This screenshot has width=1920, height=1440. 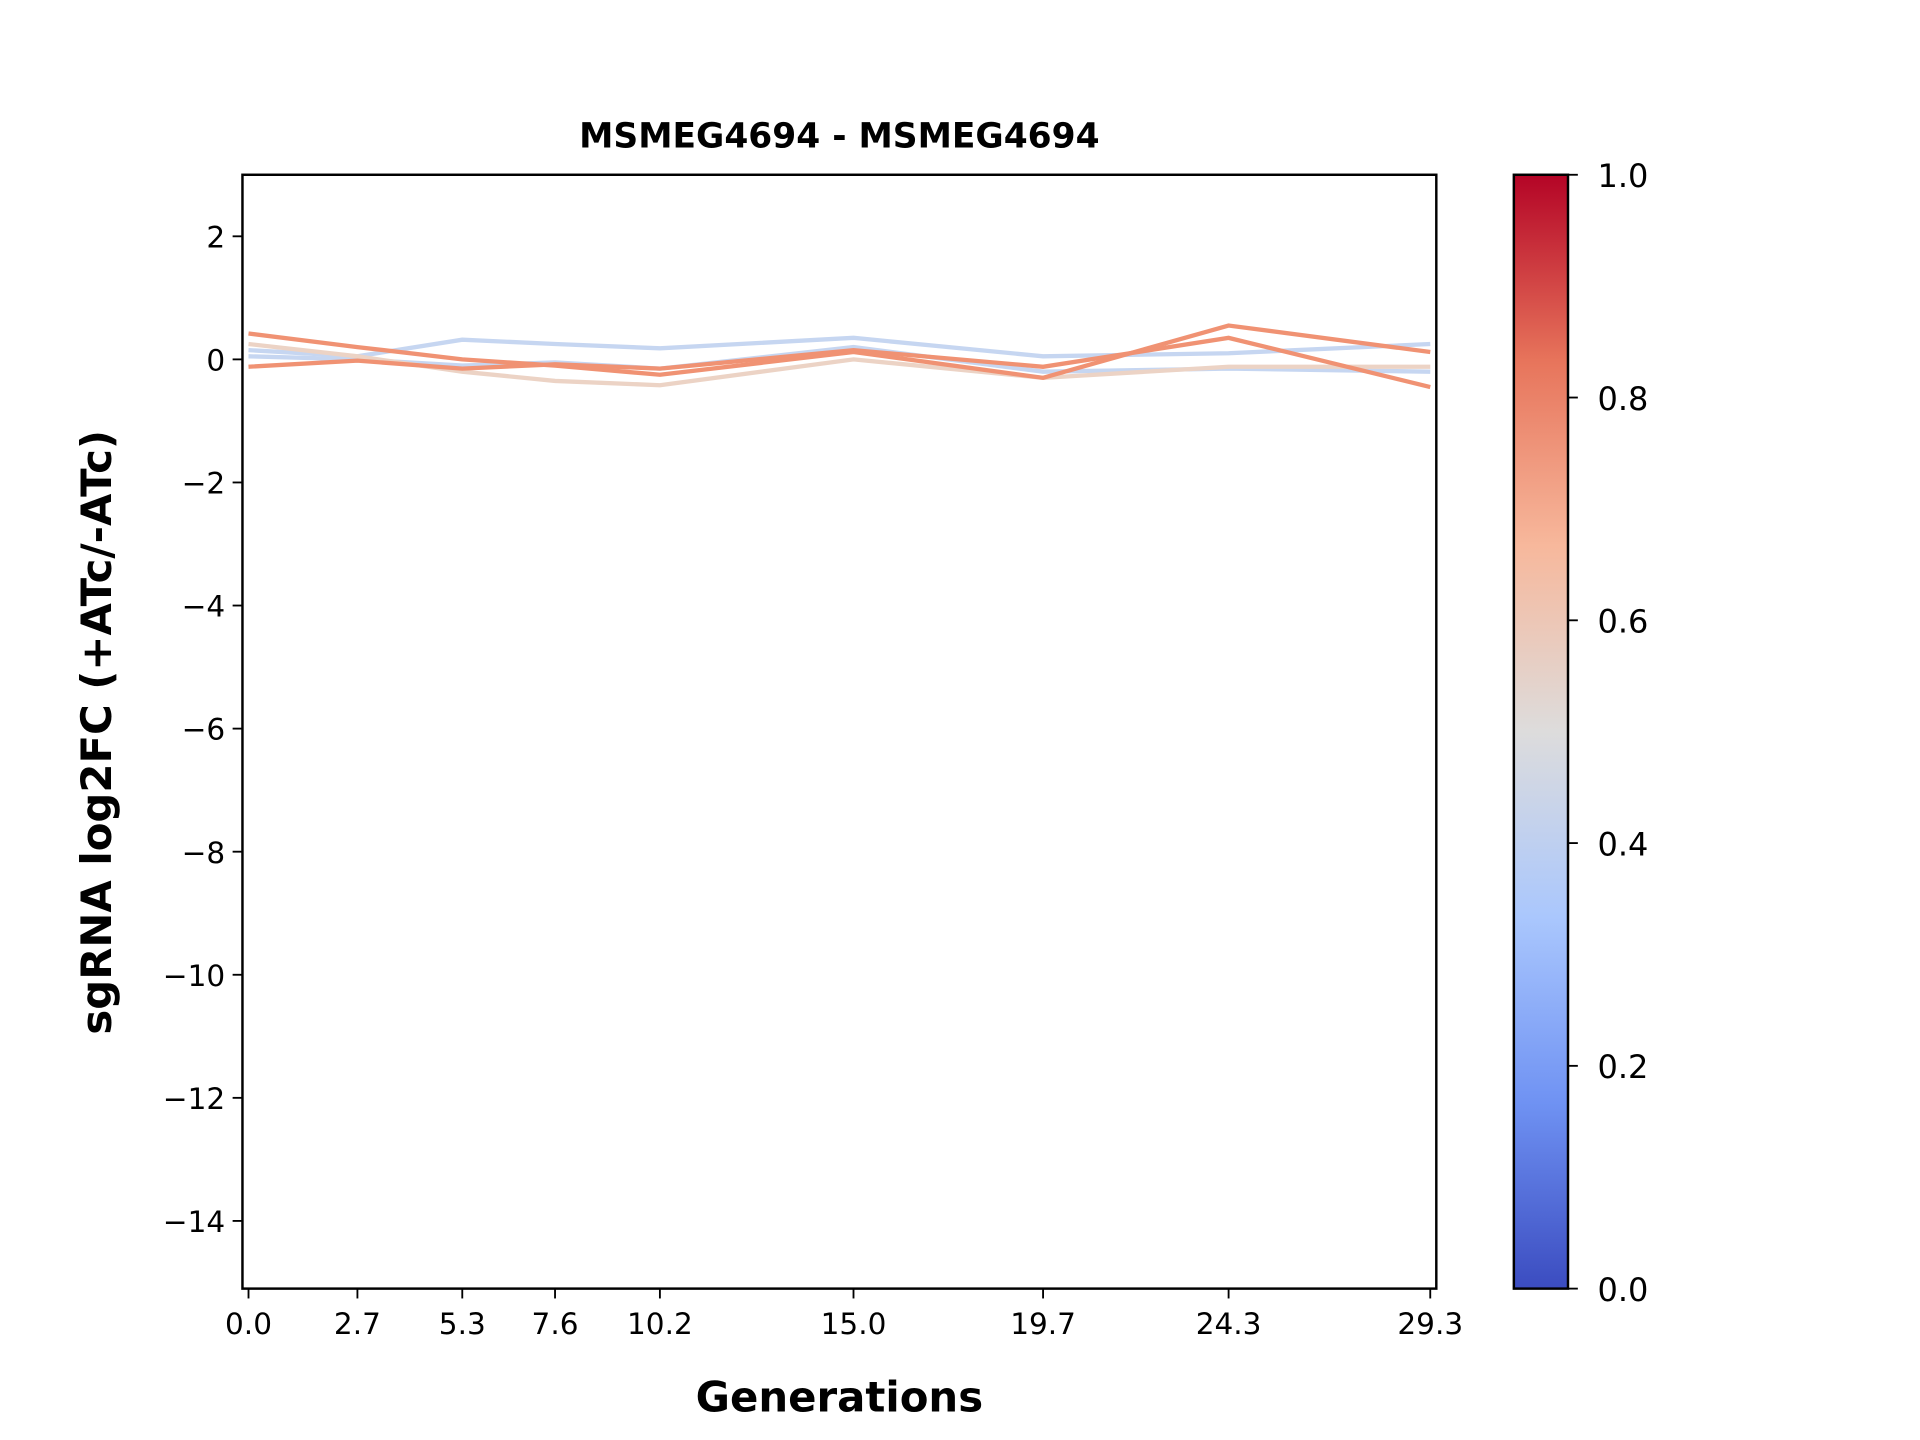 I want to click on colorbar-tick-label: 0.2, so click(x=1623, y=1067).